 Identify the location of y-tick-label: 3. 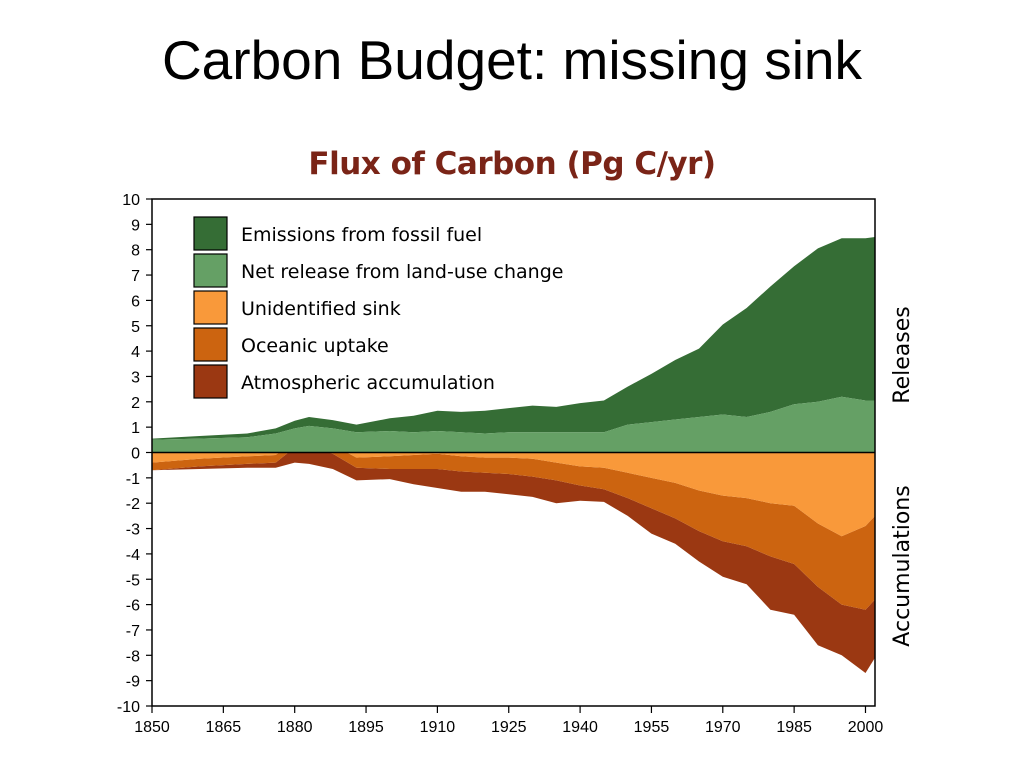
(135, 377).